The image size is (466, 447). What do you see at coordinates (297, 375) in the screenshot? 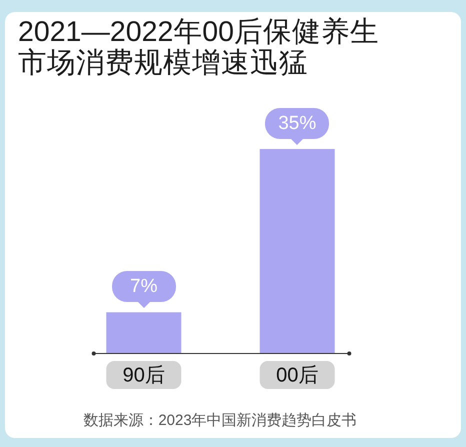
I see `x-tick-label: 00后` at bounding box center [297, 375].